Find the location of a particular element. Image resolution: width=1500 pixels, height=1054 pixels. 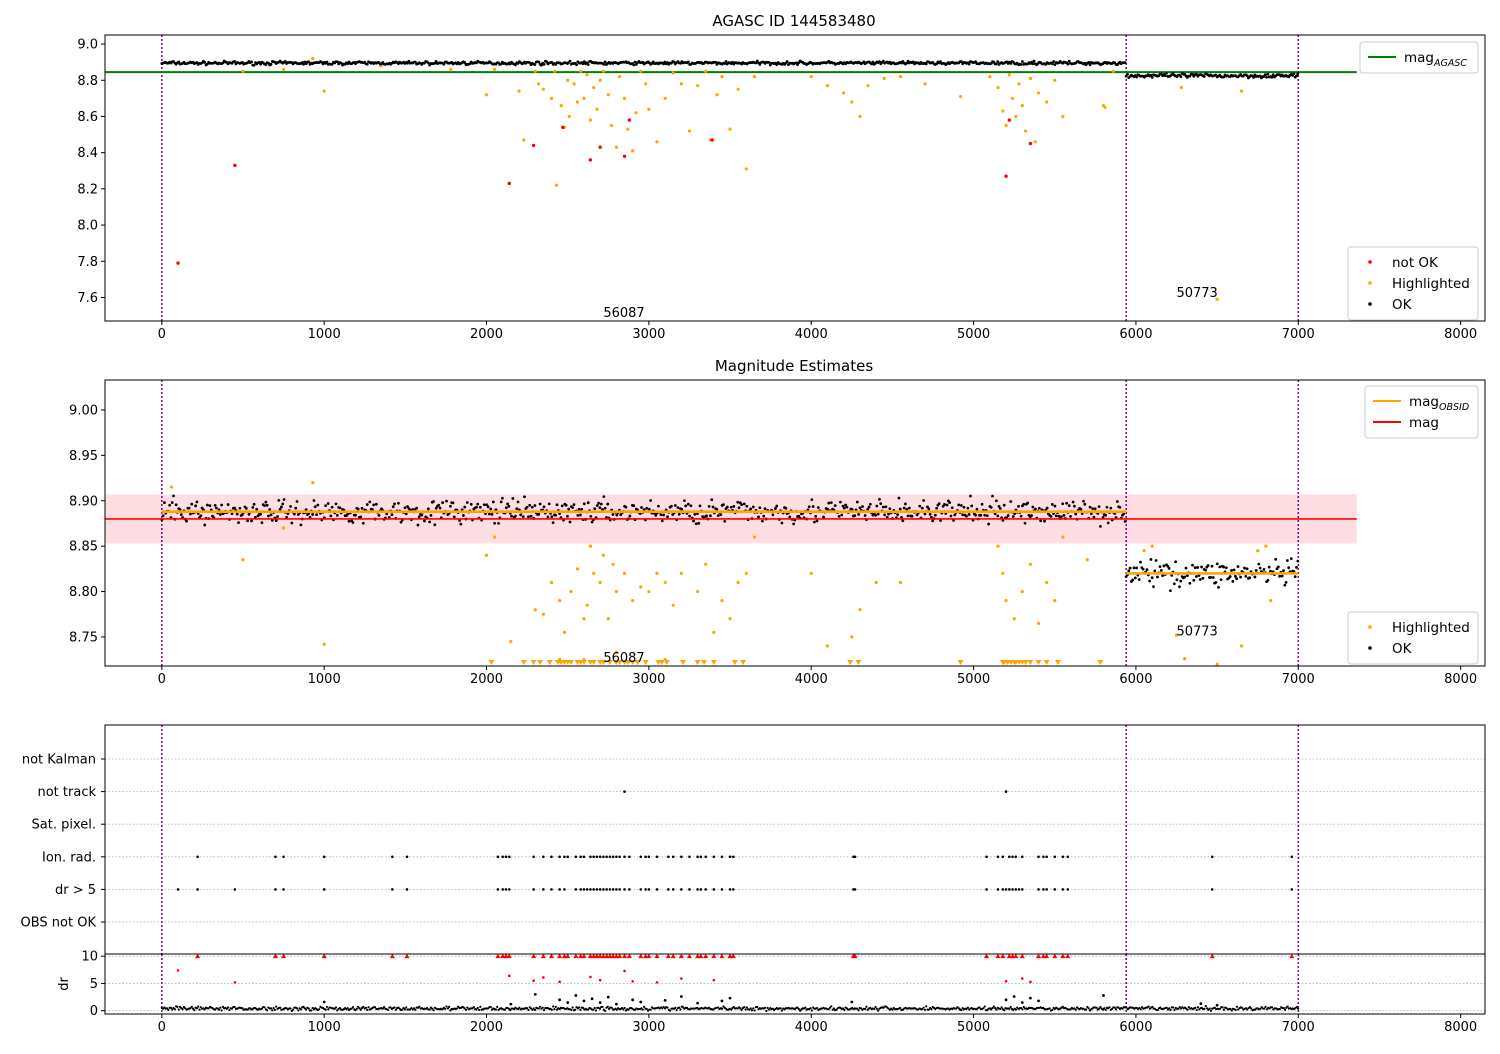

x-tick-label: 0 is located at coordinates (162, 679).